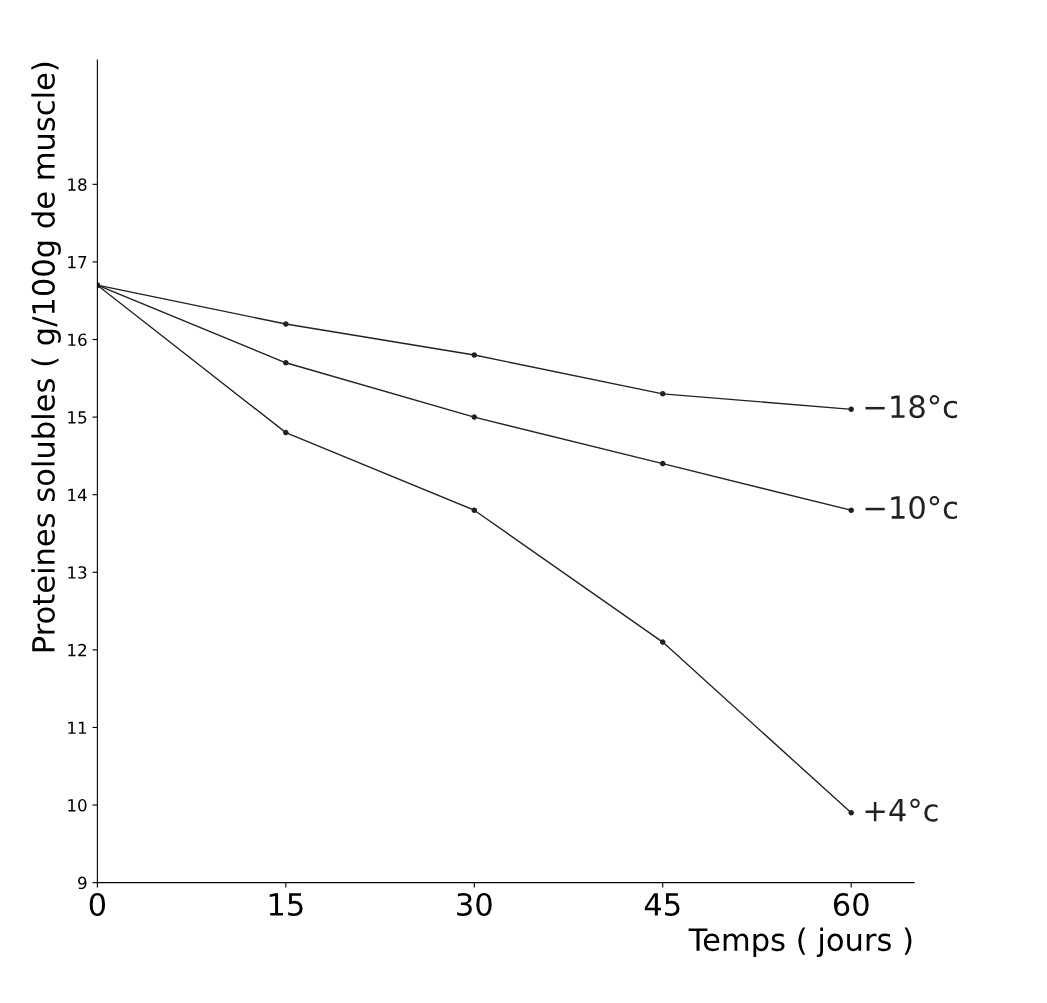 Image resolution: width=1047 pixels, height=1003 pixels. Describe the element at coordinates (77, 495) in the screenshot. I see `y-tick-label: 14` at that location.